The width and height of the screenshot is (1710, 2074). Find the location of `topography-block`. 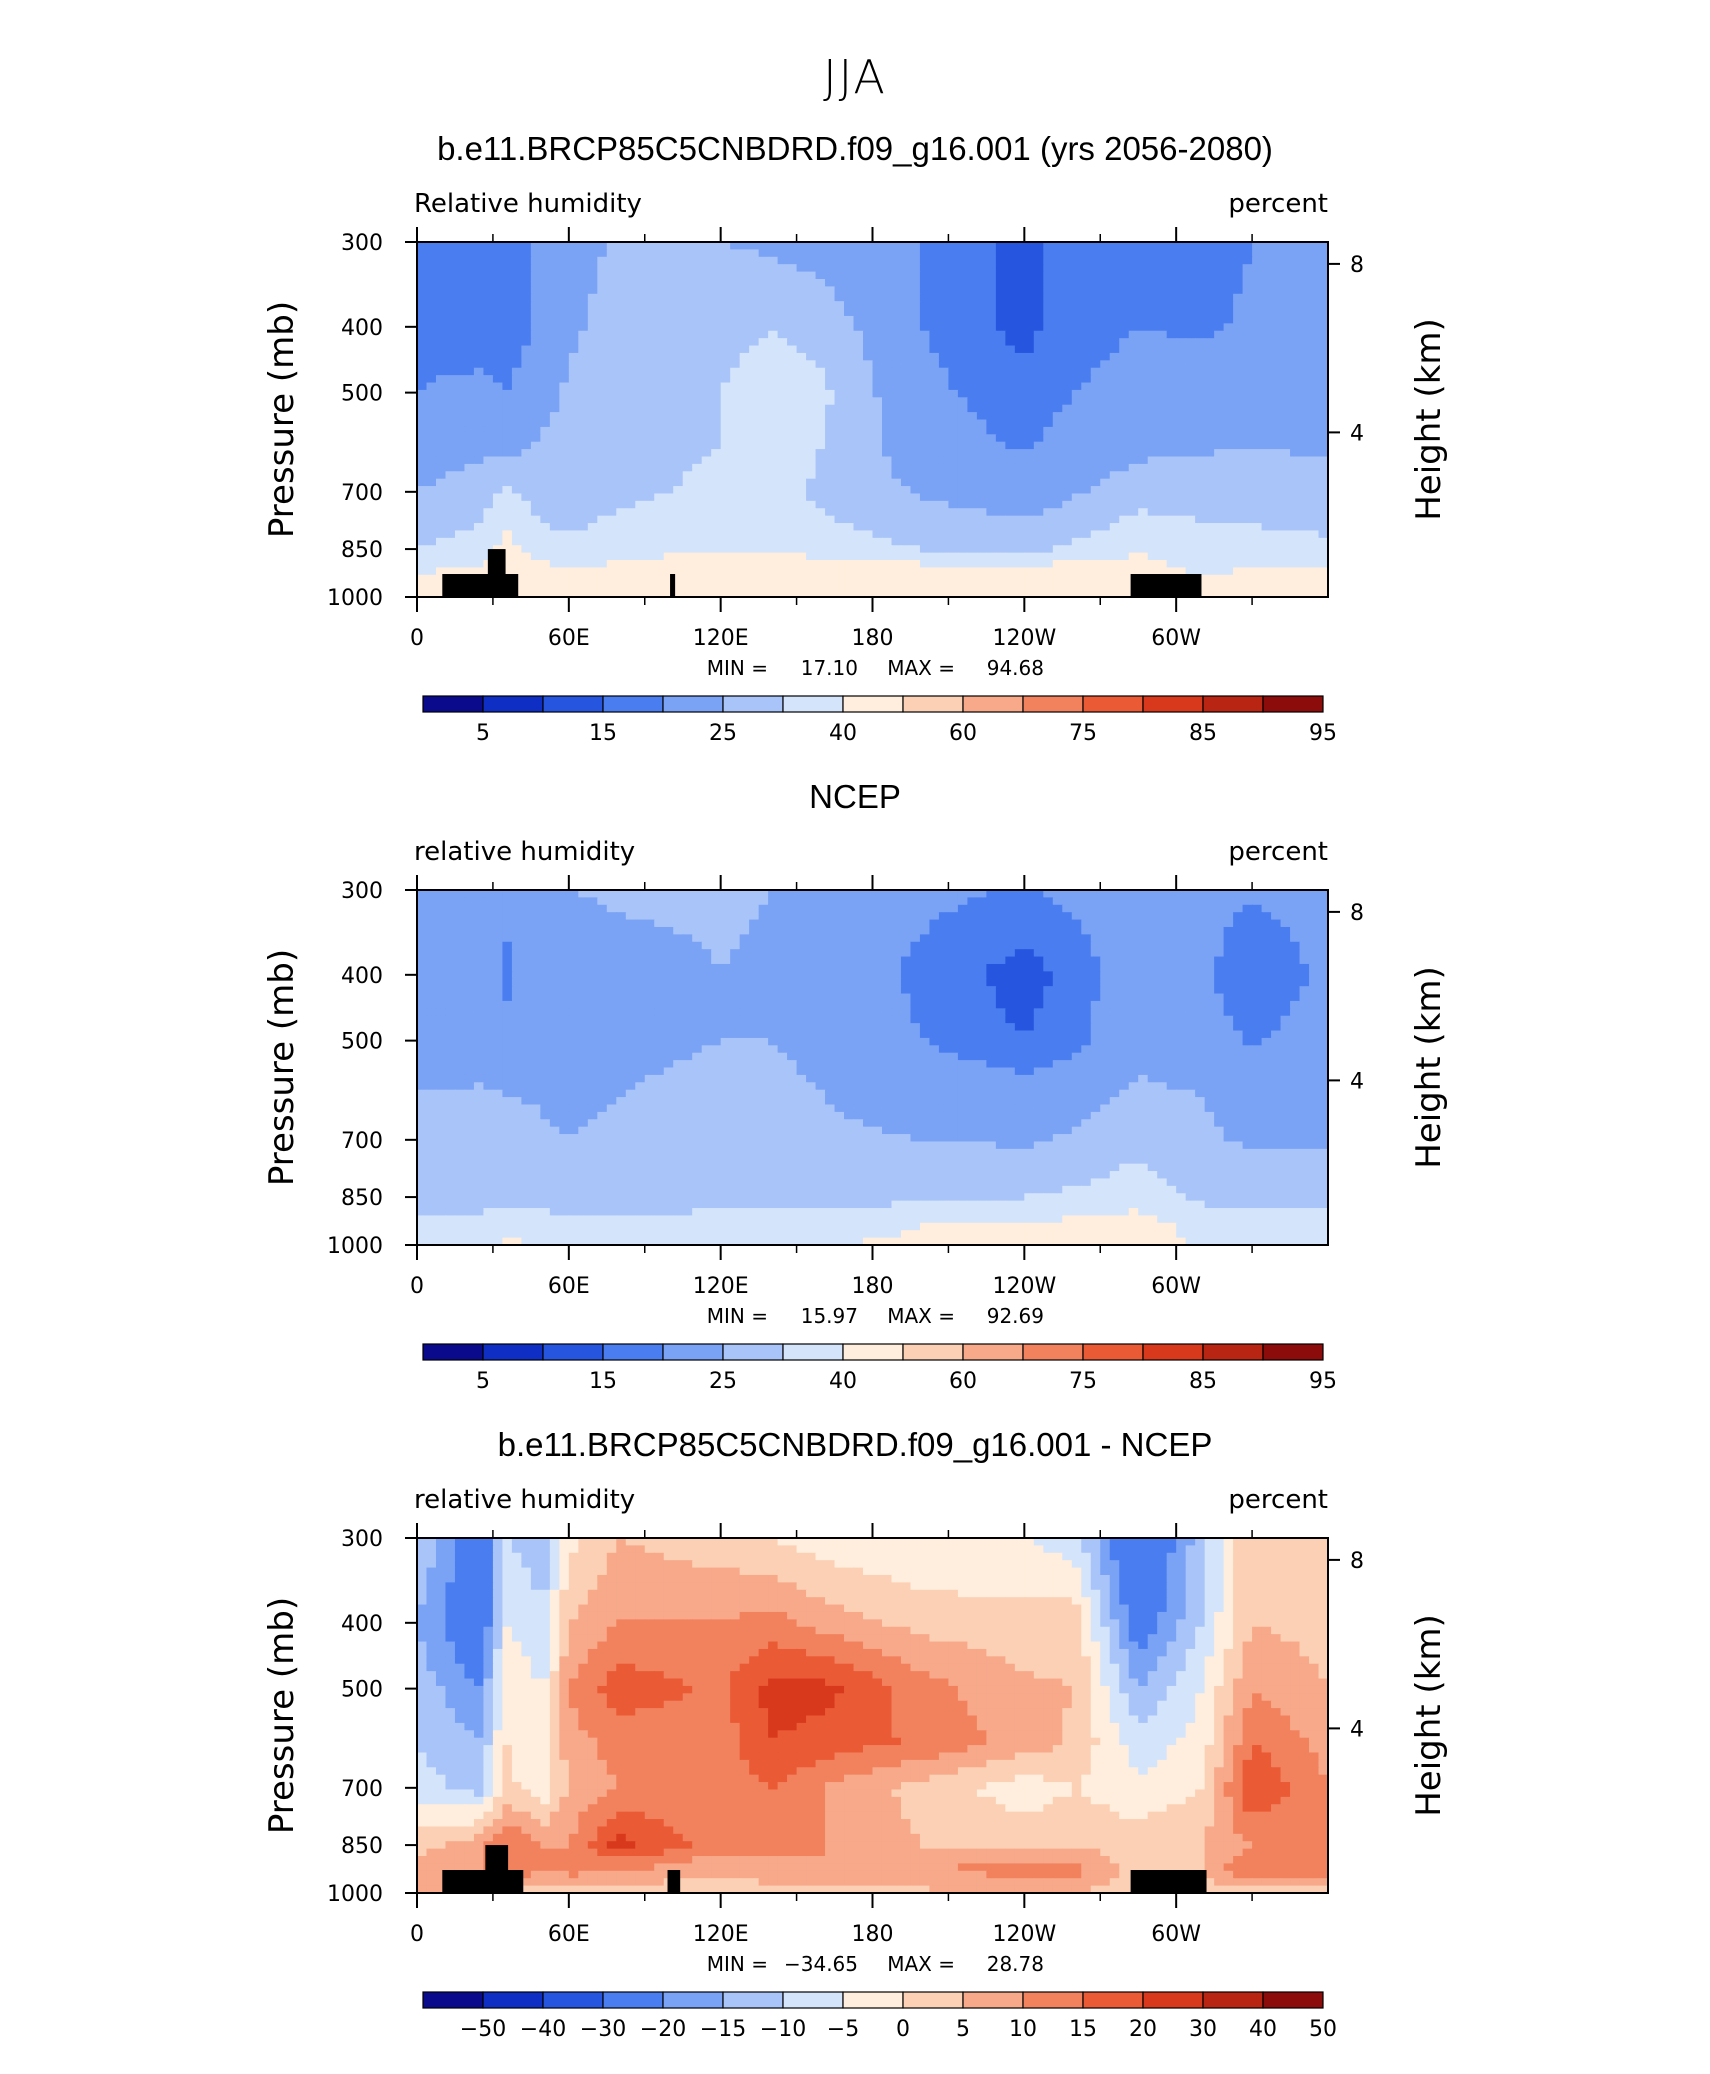

topography-block is located at coordinates (480, 585).